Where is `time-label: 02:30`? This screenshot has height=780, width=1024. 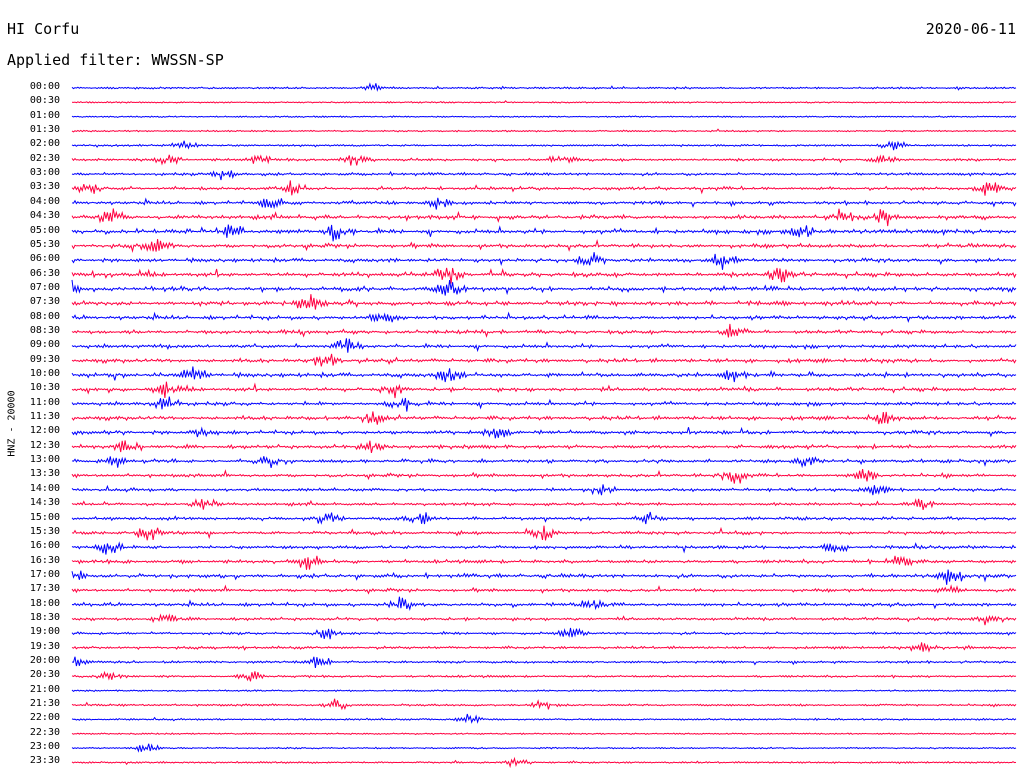
time-label: 02:30 is located at coordinates (44, 158).